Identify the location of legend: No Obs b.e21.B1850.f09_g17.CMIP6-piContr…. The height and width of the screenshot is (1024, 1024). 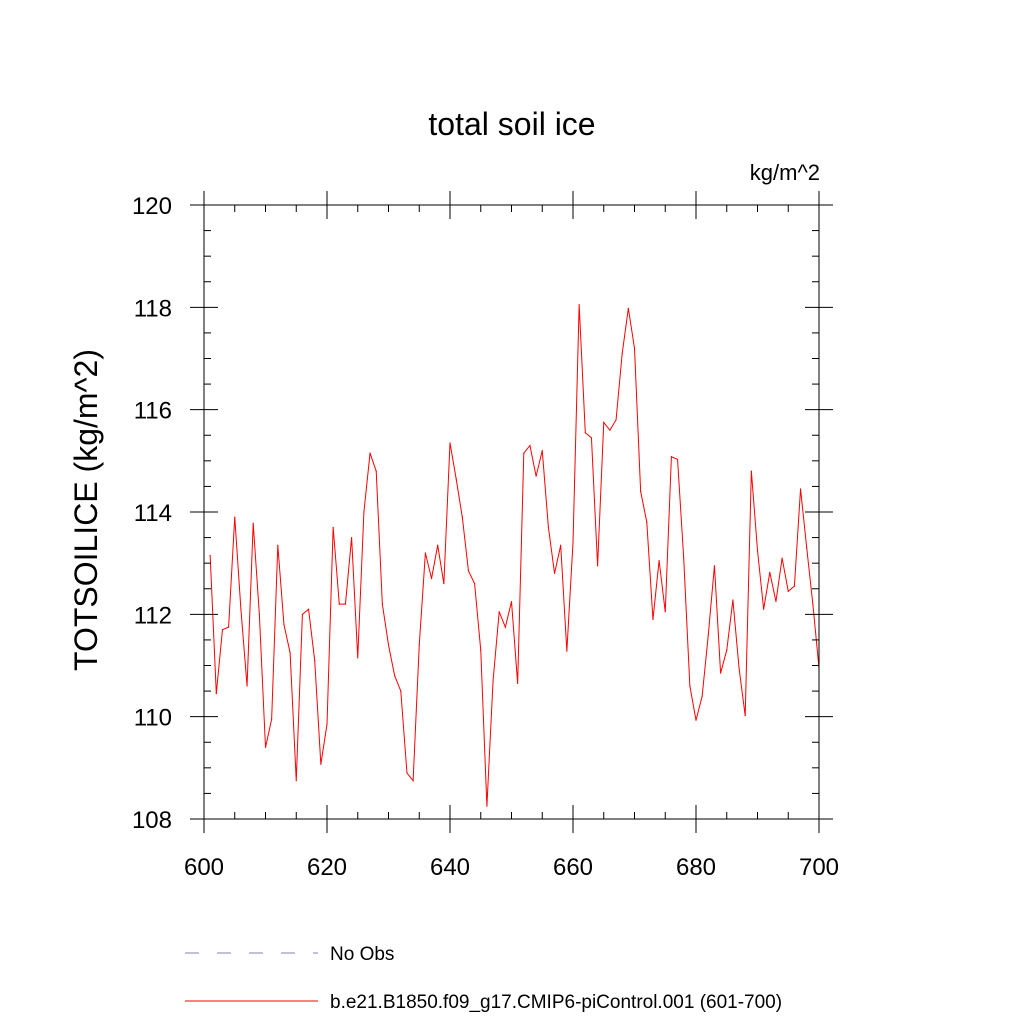
(483, 978).